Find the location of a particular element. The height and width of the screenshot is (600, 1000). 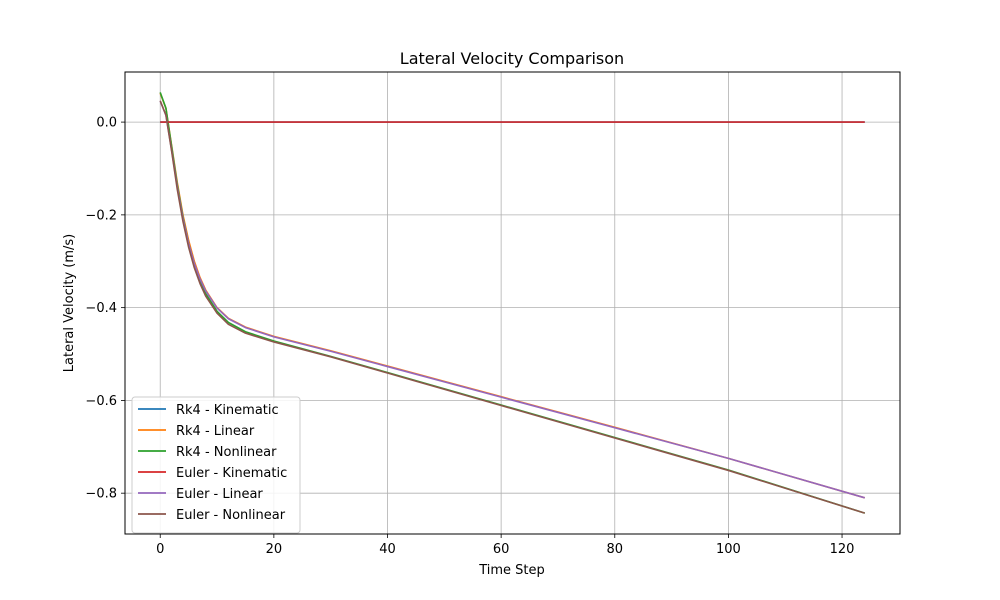

x-tick-label: 20 is located at coordinates (274, 549).